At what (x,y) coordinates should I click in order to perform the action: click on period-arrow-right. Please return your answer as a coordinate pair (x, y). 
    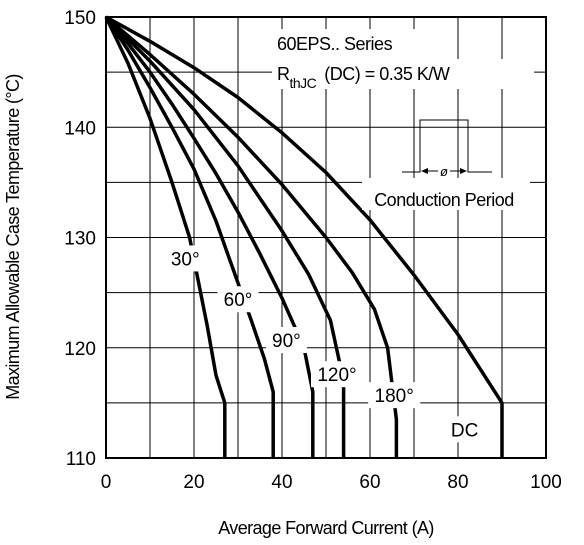
    Looking at the image, I should click on (463, 171).